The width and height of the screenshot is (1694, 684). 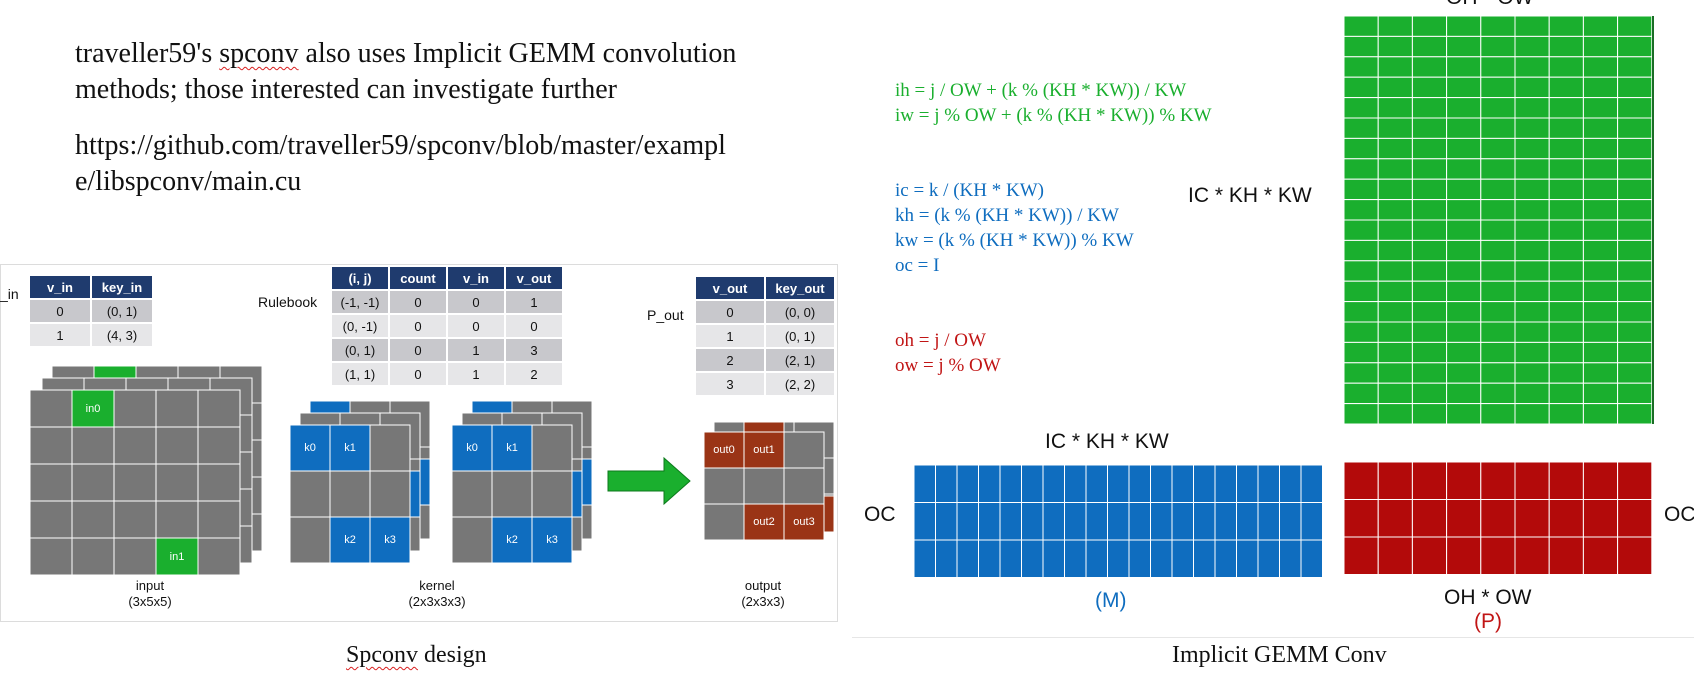 I want to click on table-row: 2 (2, 1), so click(x=765, y=360).